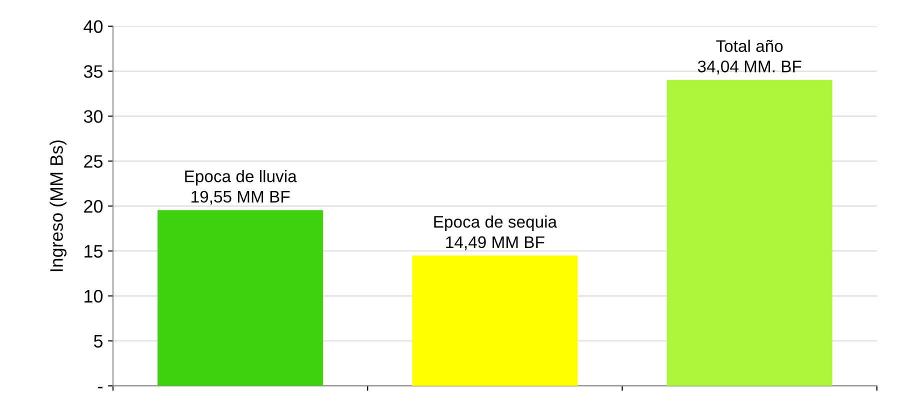 This screenshot has width=904, height=404. What do you see at coordinates (93, 71) in the screenshot?
I see `y-tick-label: 35` at bounding box center [93, 71].